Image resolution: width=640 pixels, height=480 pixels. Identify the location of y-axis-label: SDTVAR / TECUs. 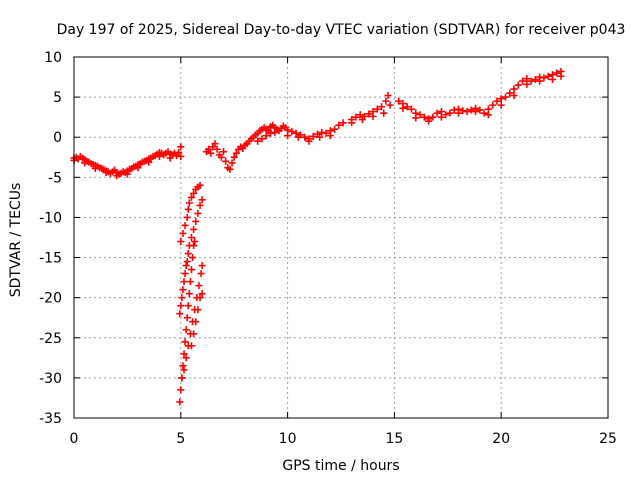
(16, 240).